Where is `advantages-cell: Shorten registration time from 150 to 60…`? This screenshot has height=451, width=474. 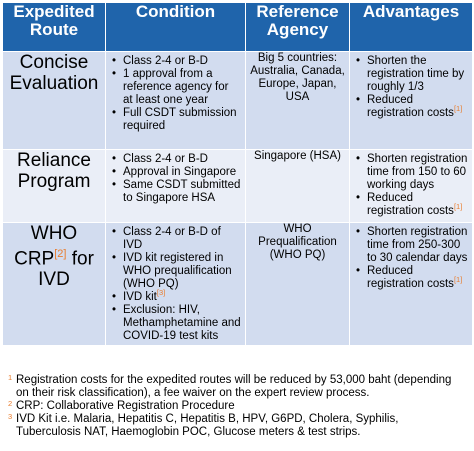 advantages-cell: Shorten registration time from 150 to 60… is located at coordinates (411, 186).